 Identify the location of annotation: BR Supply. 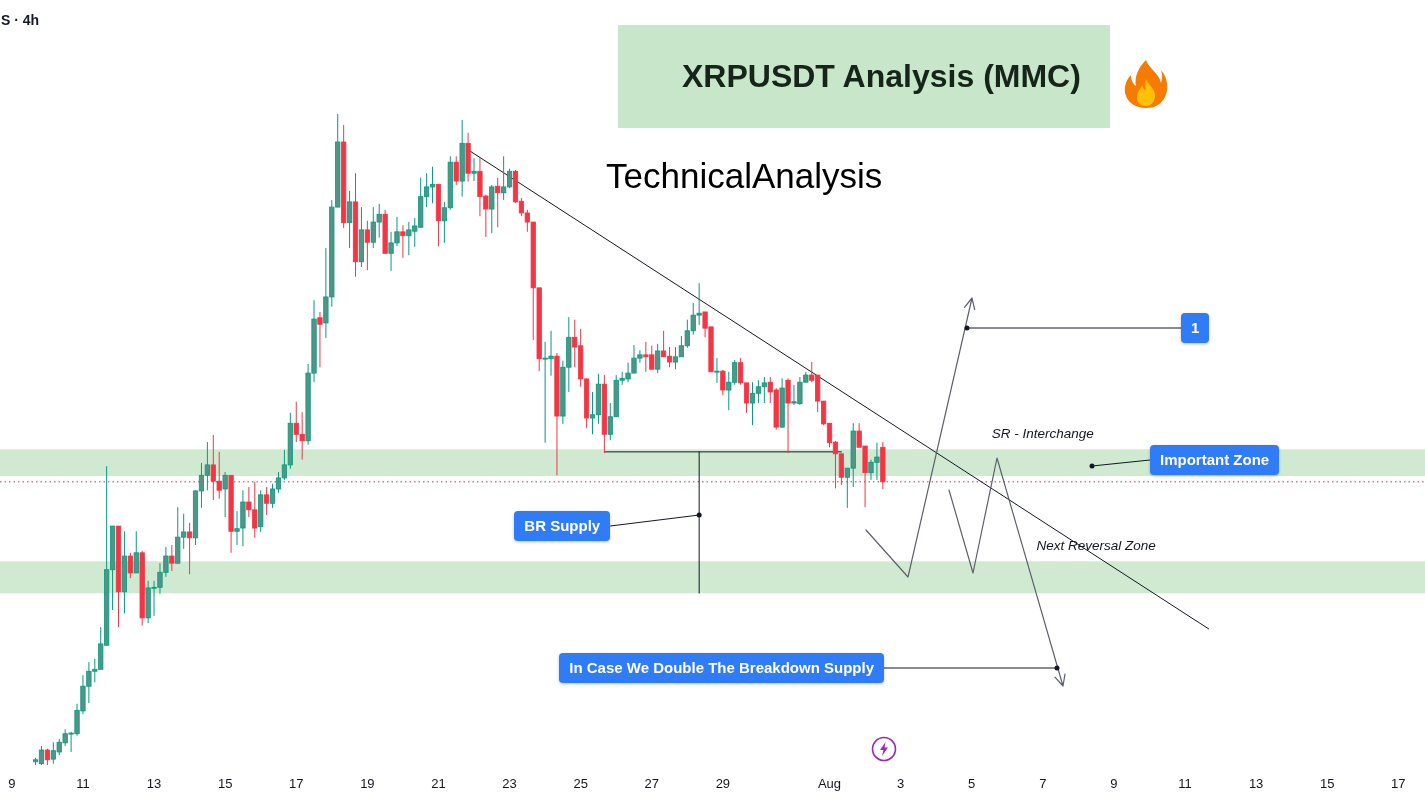
(562, 526).